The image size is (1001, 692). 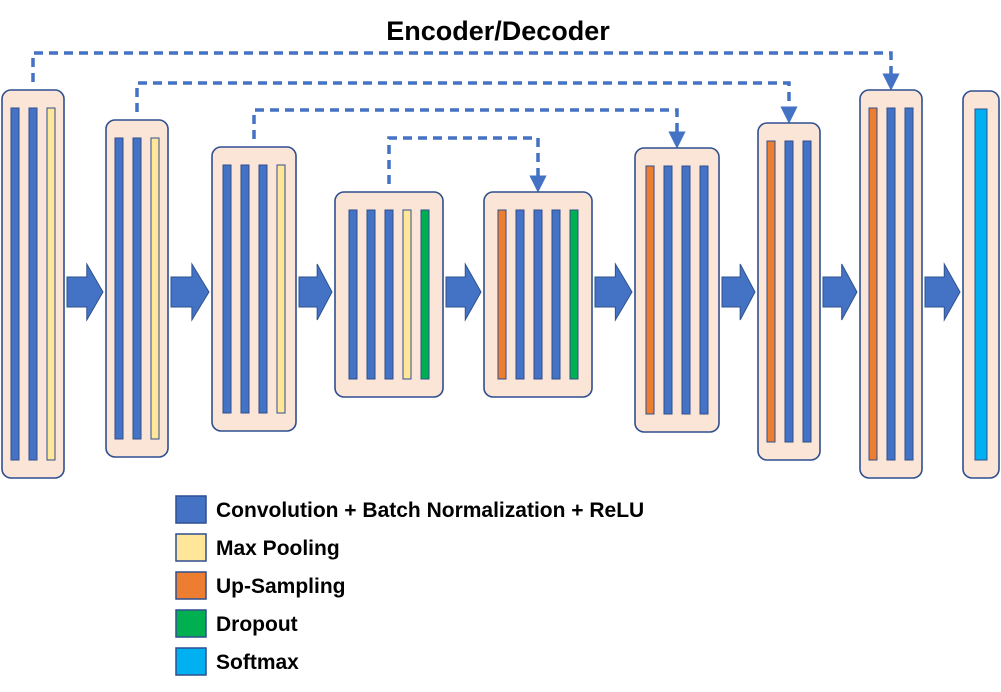 I want to click on block-enc3, so click(x=254, y=289).